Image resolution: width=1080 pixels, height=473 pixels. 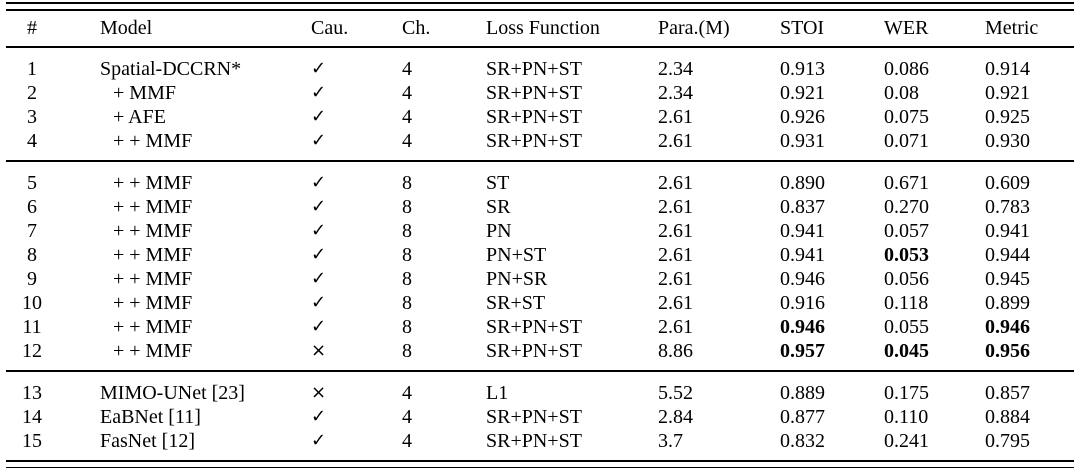 I want to click on table-row: 13 MIMO-UNet [23] × 4 L1 5.52 0.889 0.175 0.857, so click(x=540, y=388).